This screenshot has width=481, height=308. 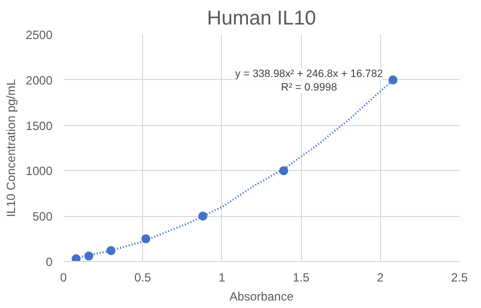 I want to click on y-tick-label: 500, so click(x=42, y=217).